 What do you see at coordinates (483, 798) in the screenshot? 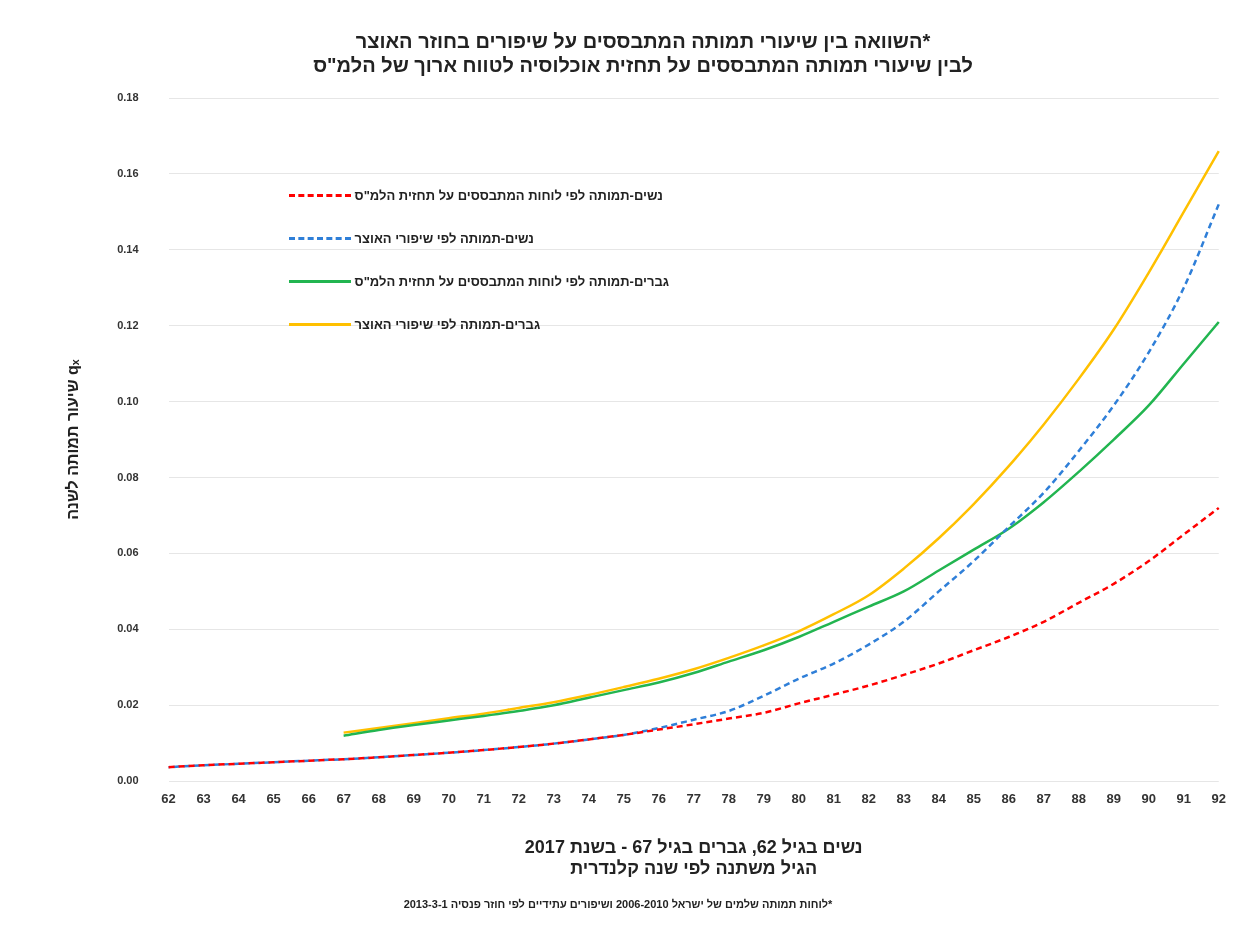
I see `x-tick-label: 71` at bounding box center [483, 798].